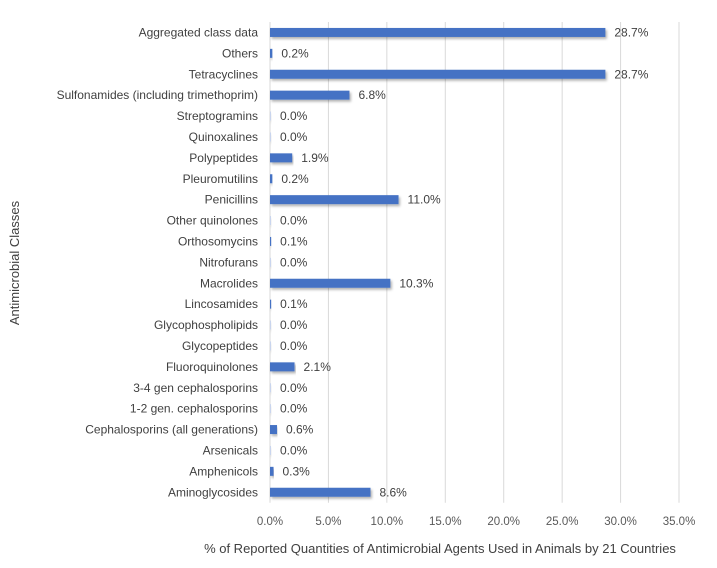 This screenshot has width=717, height=568. Describe the element at coordinates (157, 95) in the screenshot. I see `category-label: Sulfonamides (including trimethoprim)` at that location.